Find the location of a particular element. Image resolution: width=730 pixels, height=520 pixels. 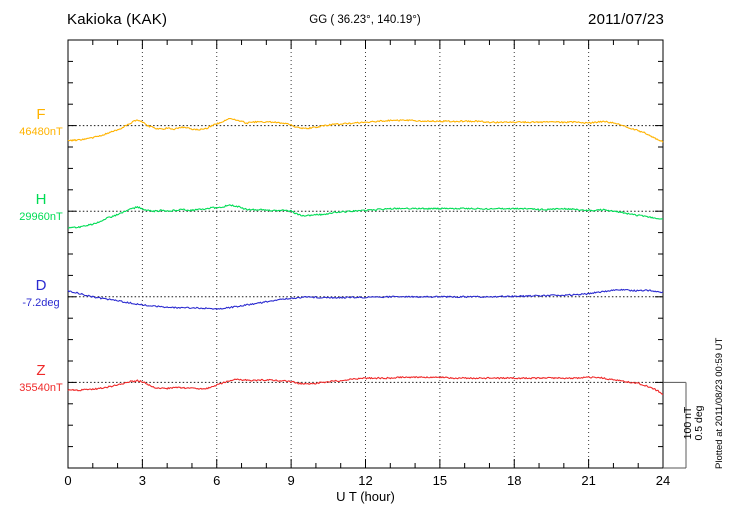

scale-label-nt: 100 nT is located at coordinates (688, 422).